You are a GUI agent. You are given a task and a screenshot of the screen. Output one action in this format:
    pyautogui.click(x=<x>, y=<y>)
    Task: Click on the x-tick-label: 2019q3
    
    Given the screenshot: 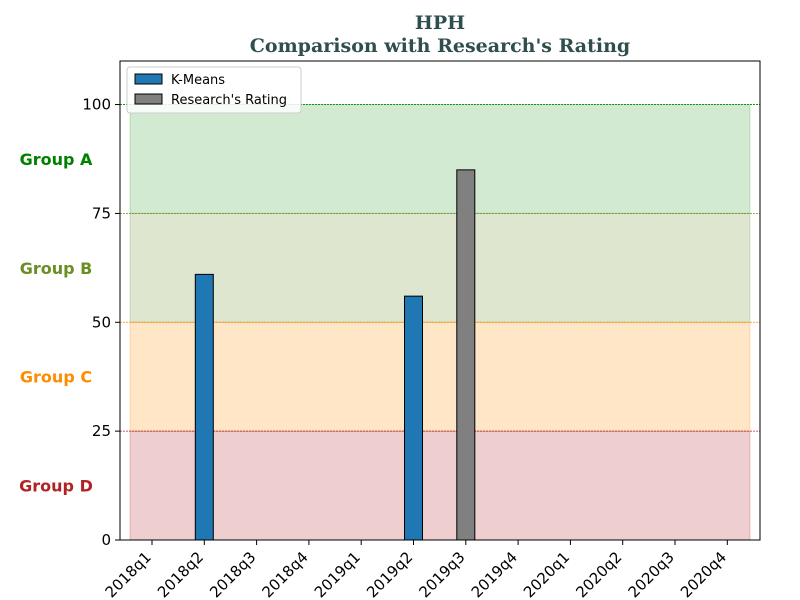 What is the action you would take?
    pyautogui.click(x=441, y=574)
    